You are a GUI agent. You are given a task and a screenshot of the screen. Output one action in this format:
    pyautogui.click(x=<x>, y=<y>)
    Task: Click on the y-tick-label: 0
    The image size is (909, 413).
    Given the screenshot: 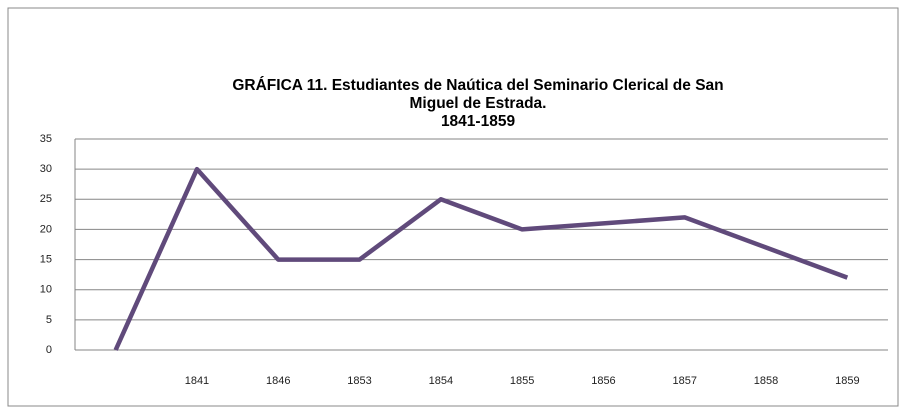 What is the action you would take?
    pyautogui.click(x=49, y=350)
    